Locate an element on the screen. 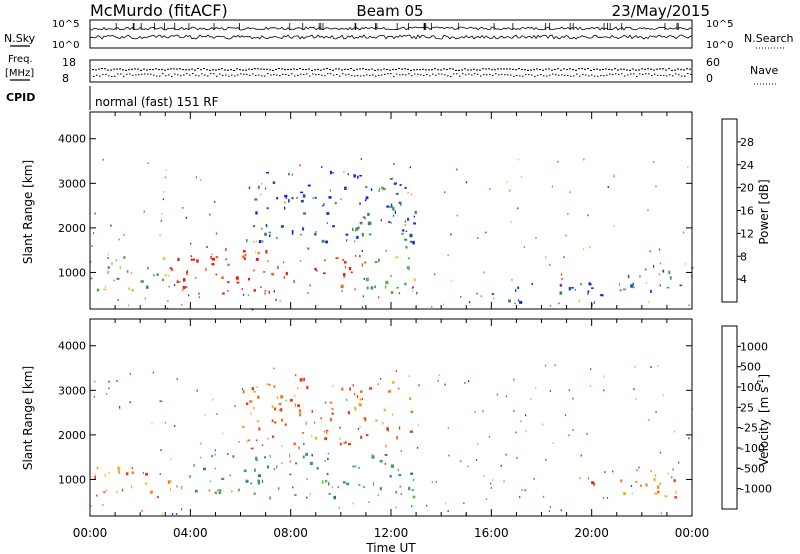 This screenshot has width=800, height=554. beam-title: Beam 05 is located at coordinates (389, 11).